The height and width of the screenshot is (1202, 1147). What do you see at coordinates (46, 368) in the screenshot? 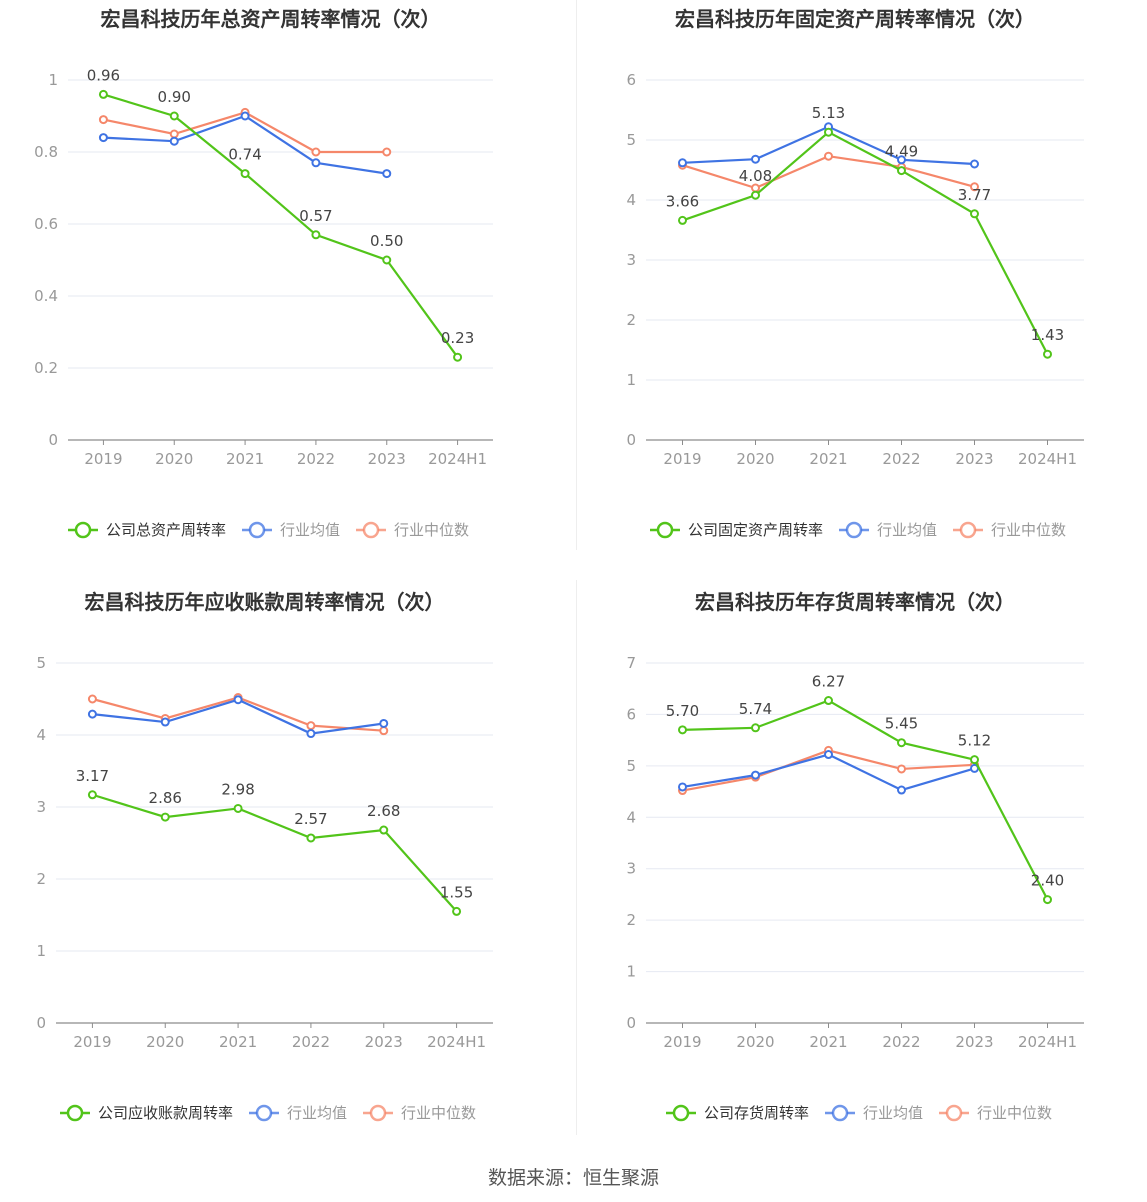
I see `y-tick-label: 0.2` at bounding box center [46, 368].